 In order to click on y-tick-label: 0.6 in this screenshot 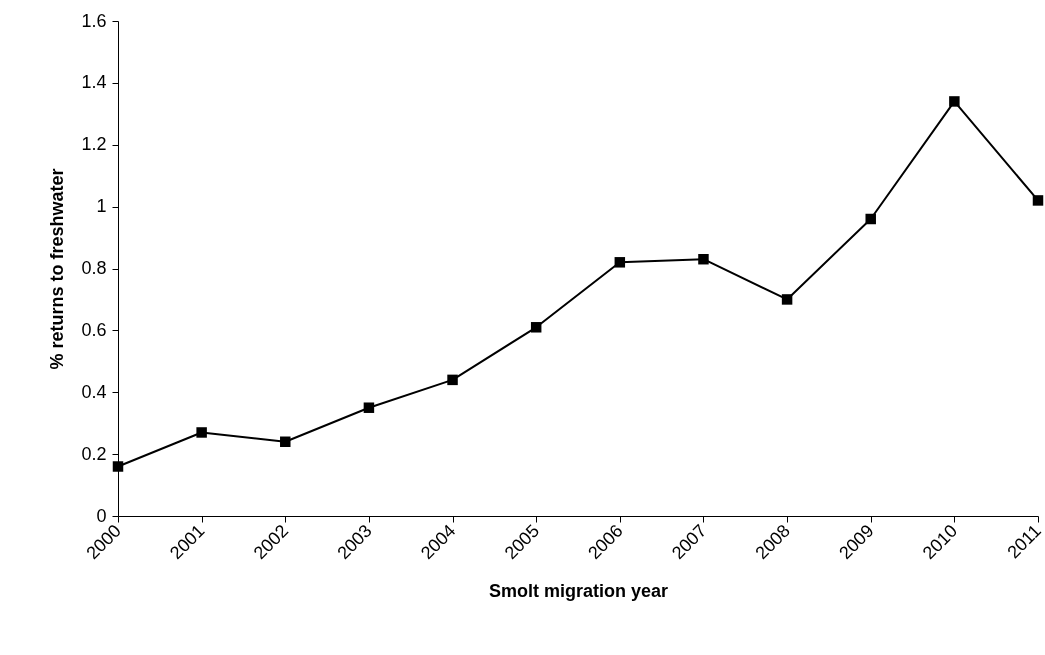, I will do `click(94, 329)`.